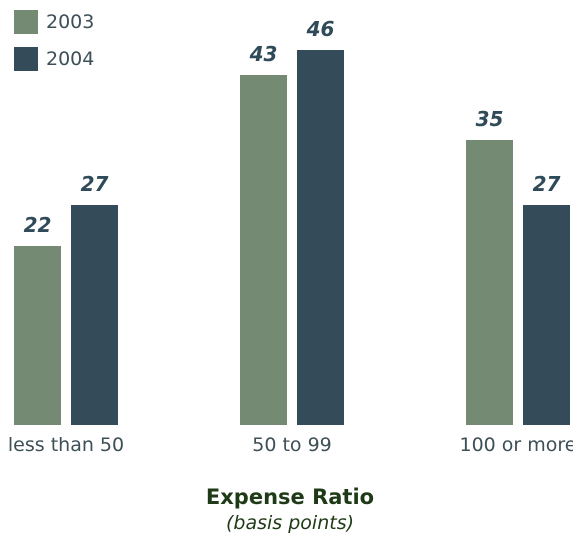 Image resolution: width=573 pixels, height=535 pixels. Describe the element at coordinates (546, 183) in the screenshot. I see `value-label-2004-2: 27` at that location.